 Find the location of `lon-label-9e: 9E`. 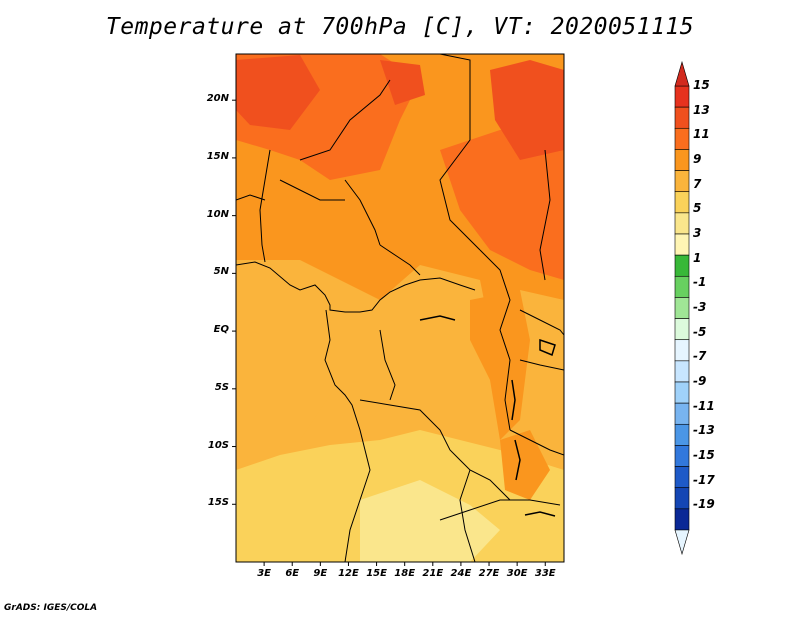

lon-label-9e: 9E is located at coordinates (320, 573).